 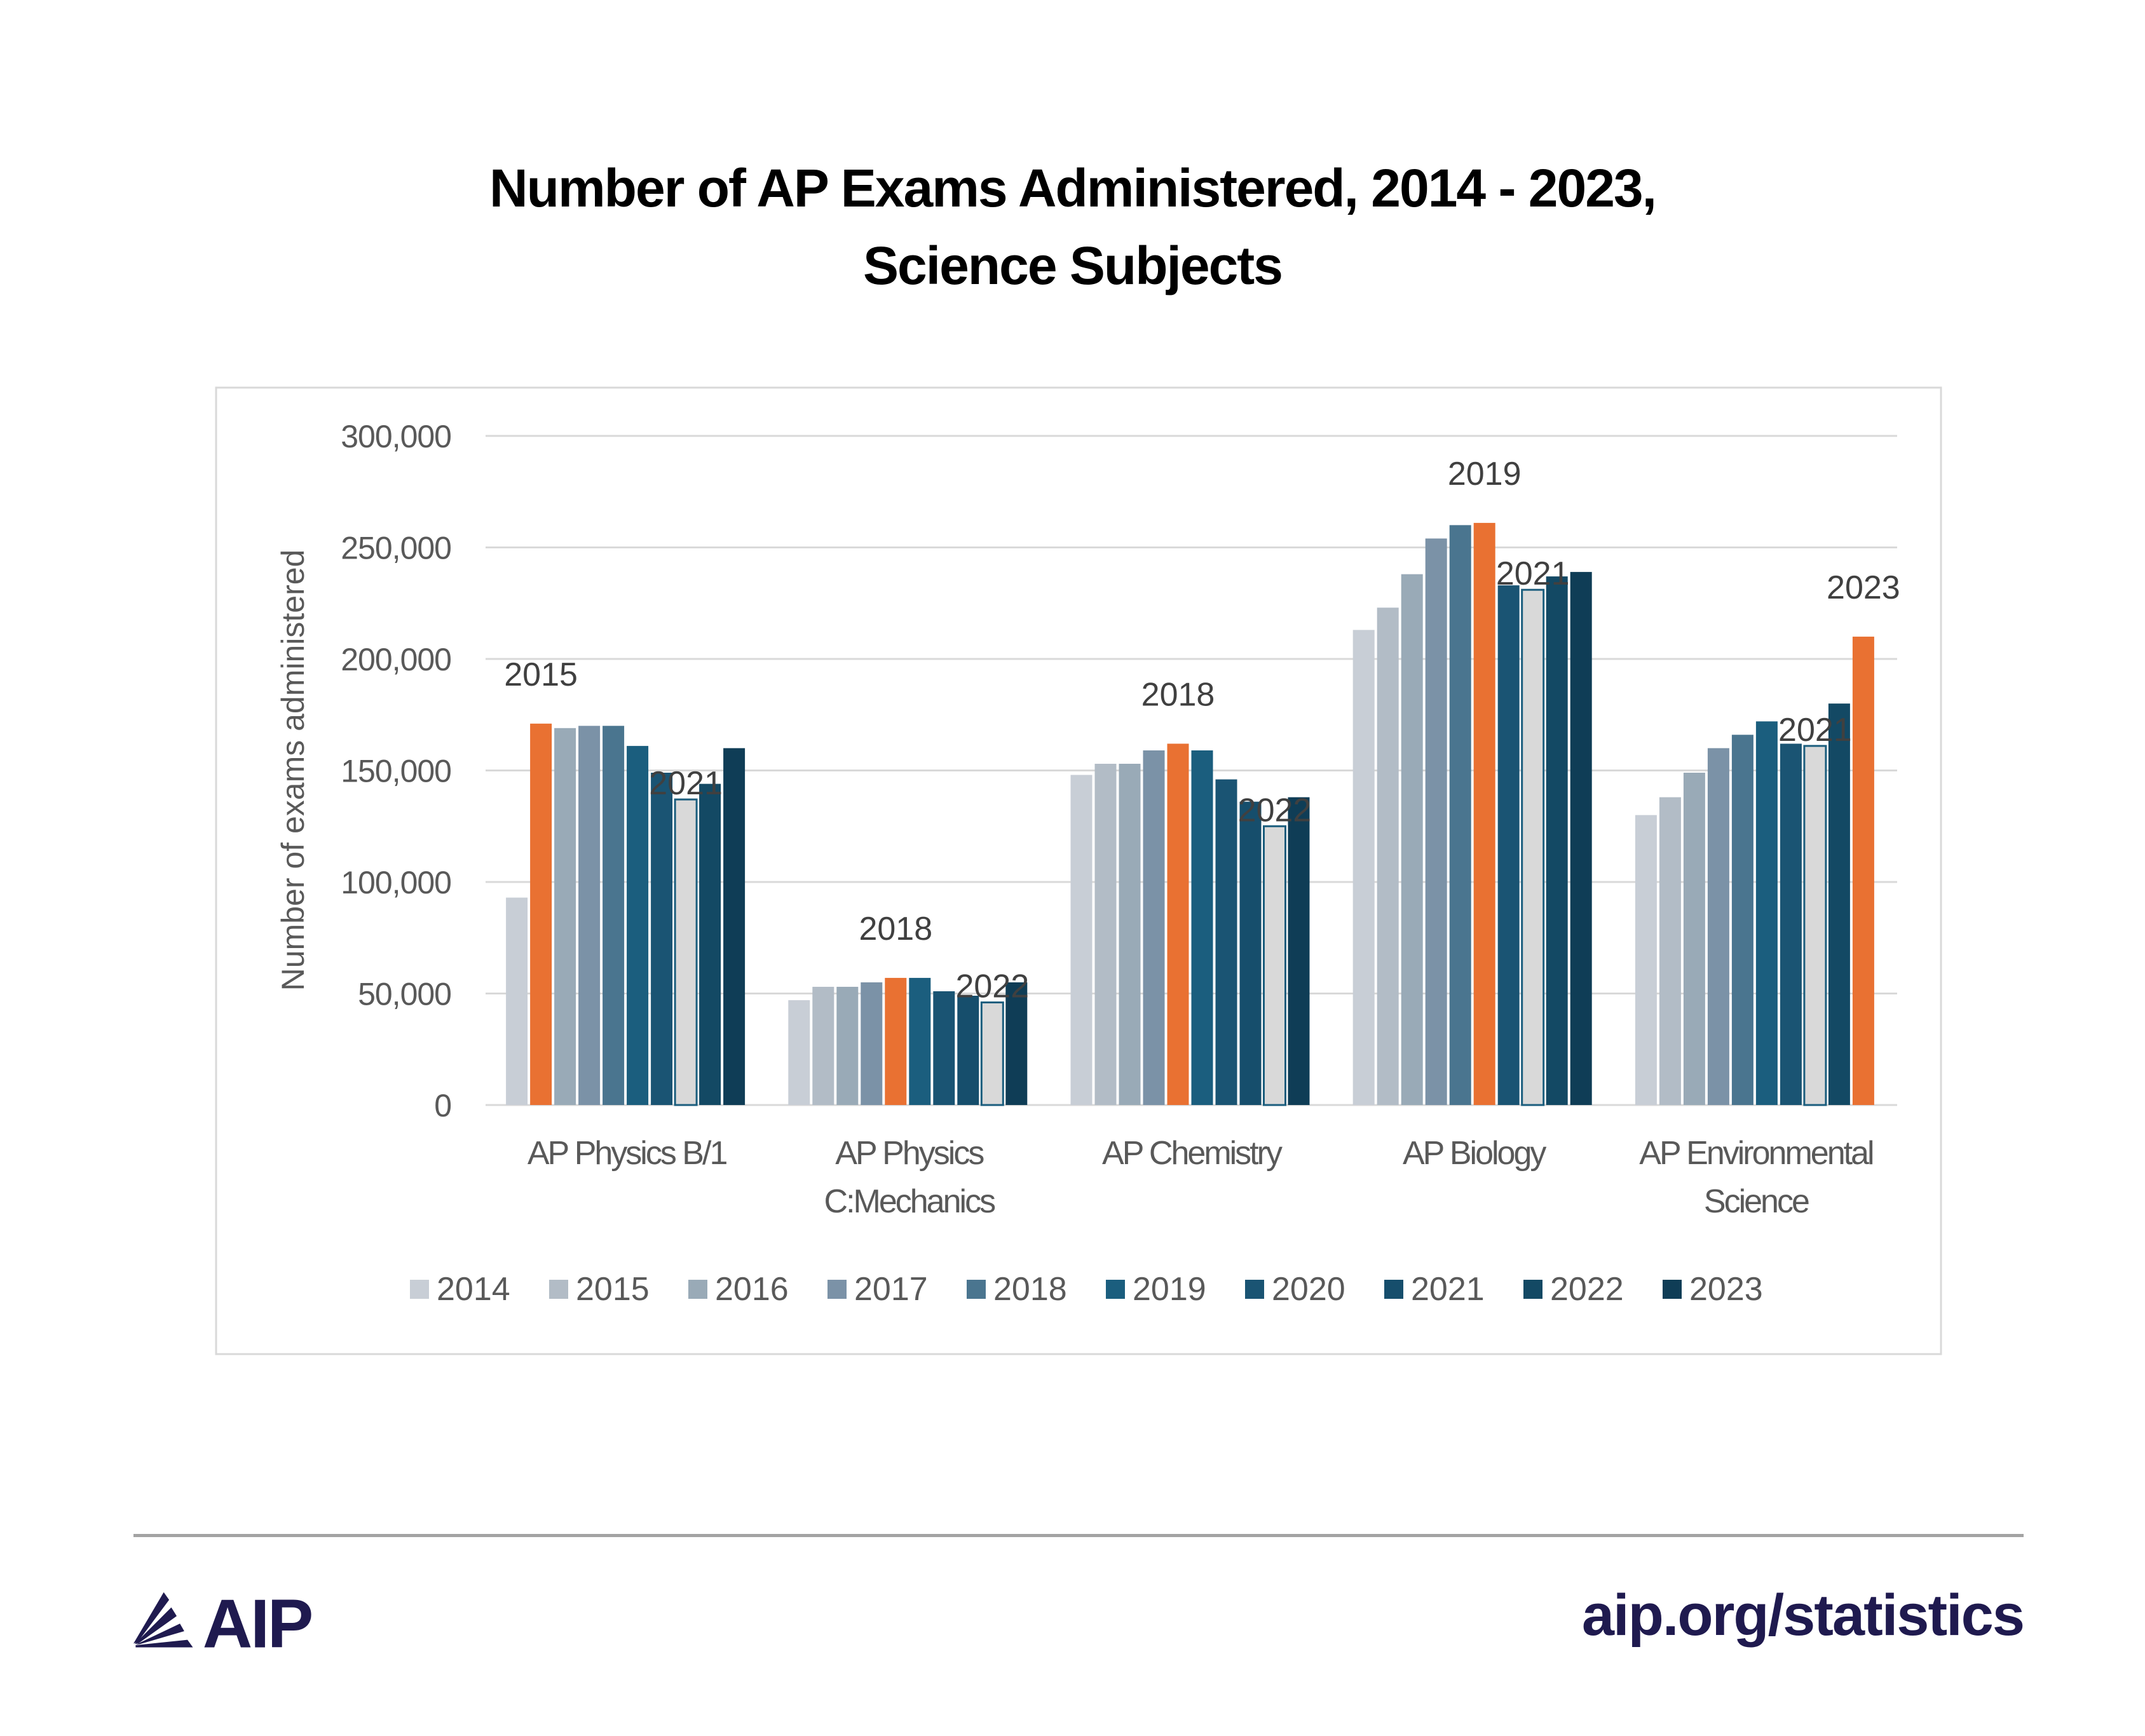 What do you see at coordinates (1474, 1153) in the screenshot?
I see `category-label: AP Biology` at bounding box center [1474, 1153].